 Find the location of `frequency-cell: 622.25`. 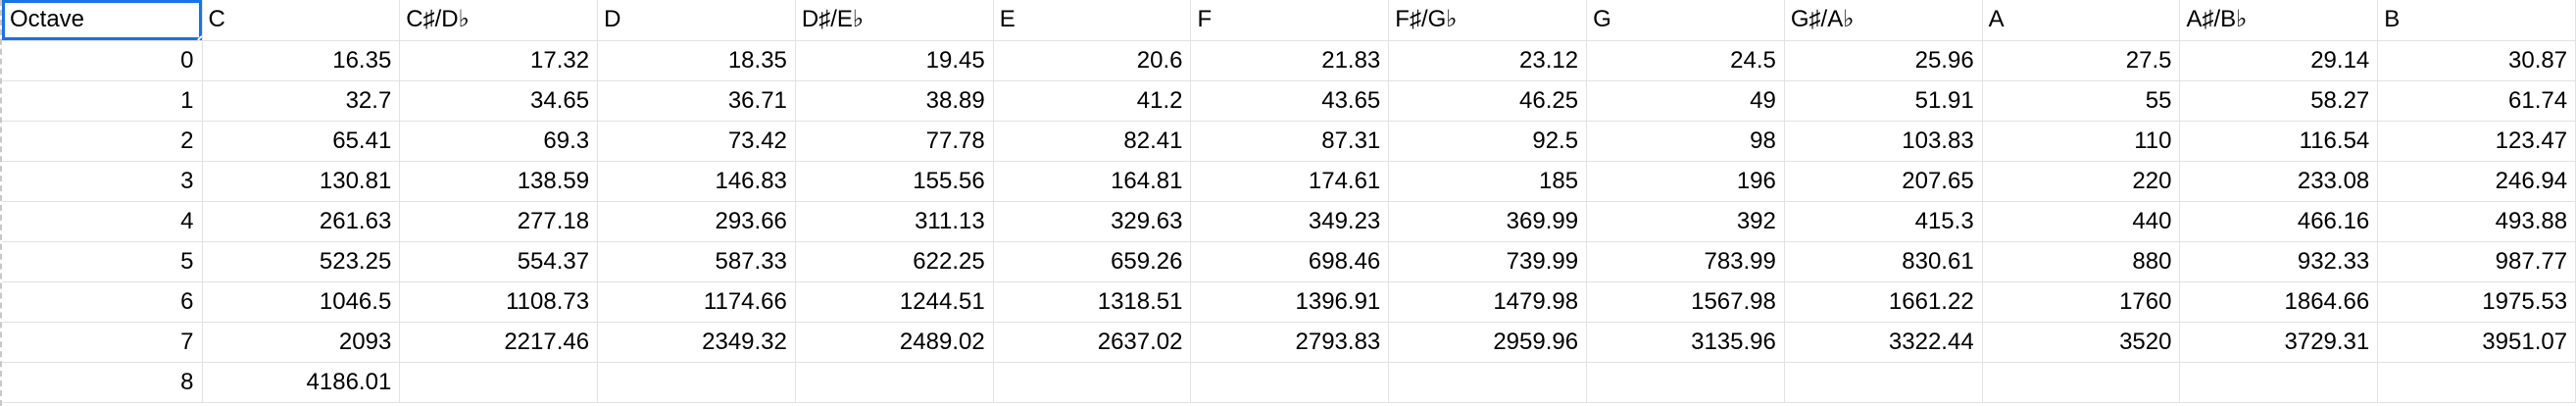

frequency-cell: 622.25 is located at coordinates (894, 261).